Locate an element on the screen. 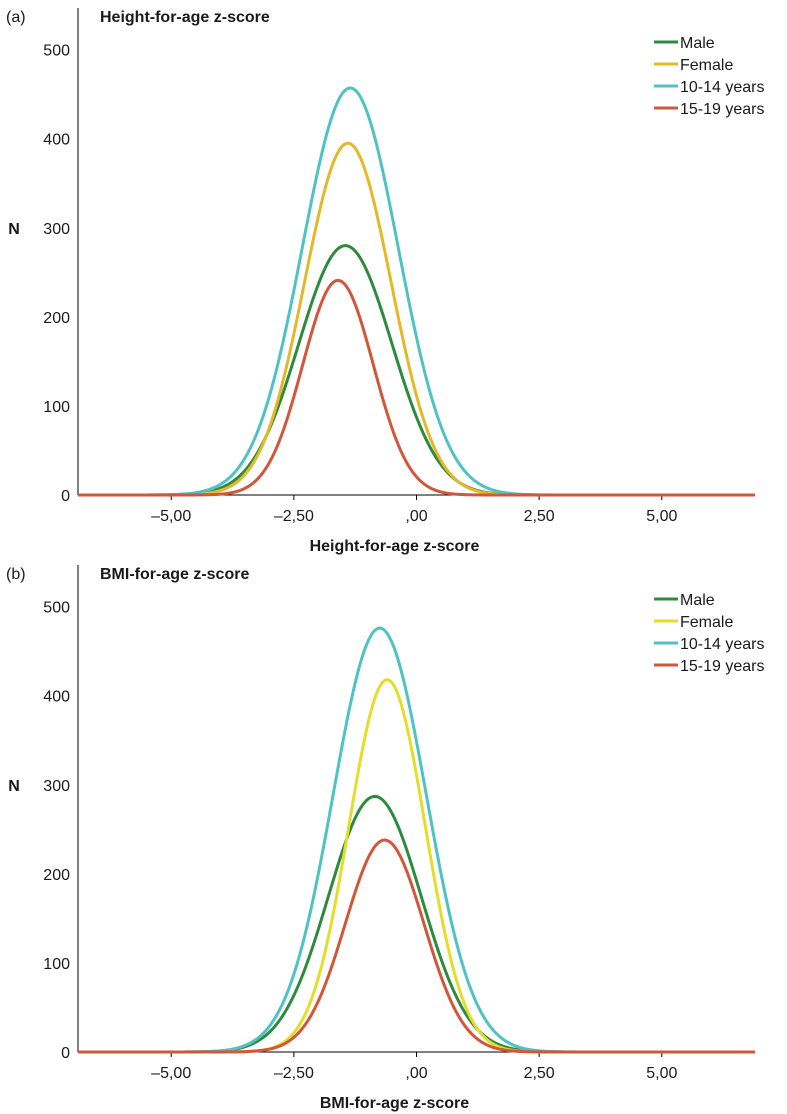 The image size is (787, 1114). x-axis-label: Height-for-age z-score is located at coordinates (395, 546).